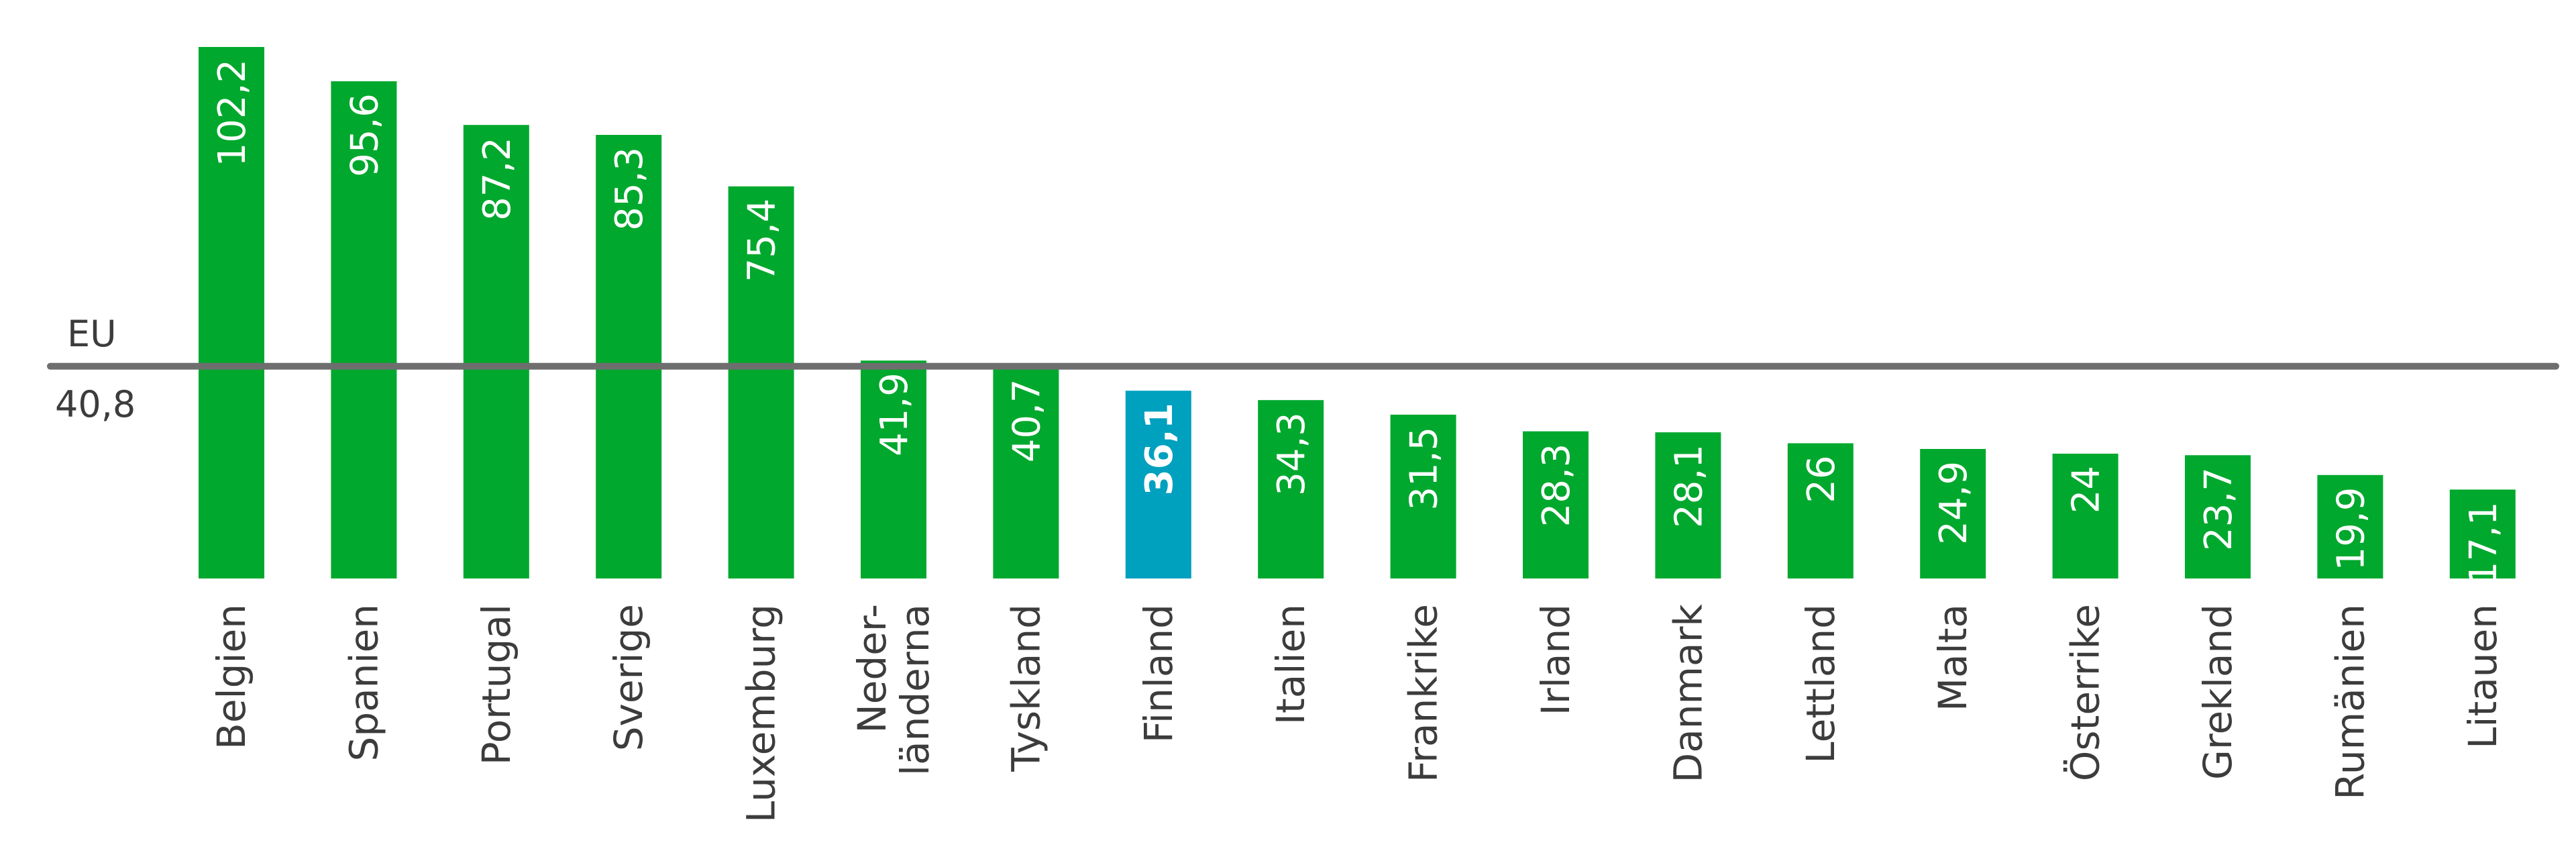 This screenshot has height=859, width=2576. Describe the element at coordinates (1556, 486) in the screenshot. I see `value-label-irland: 28,3` at that location.